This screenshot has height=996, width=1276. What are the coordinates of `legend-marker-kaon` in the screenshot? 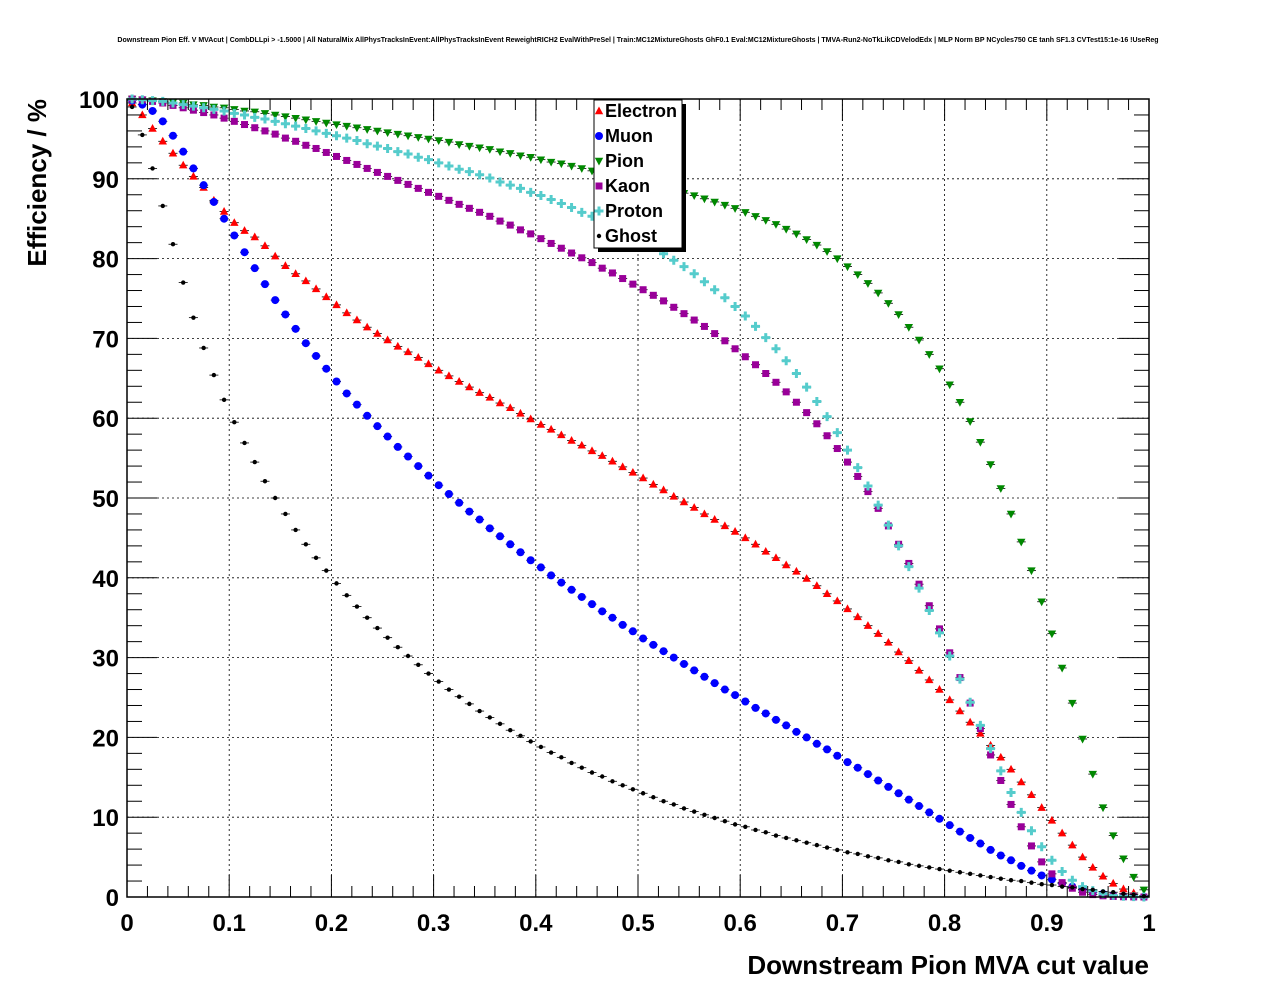 It's located at (599, 186).